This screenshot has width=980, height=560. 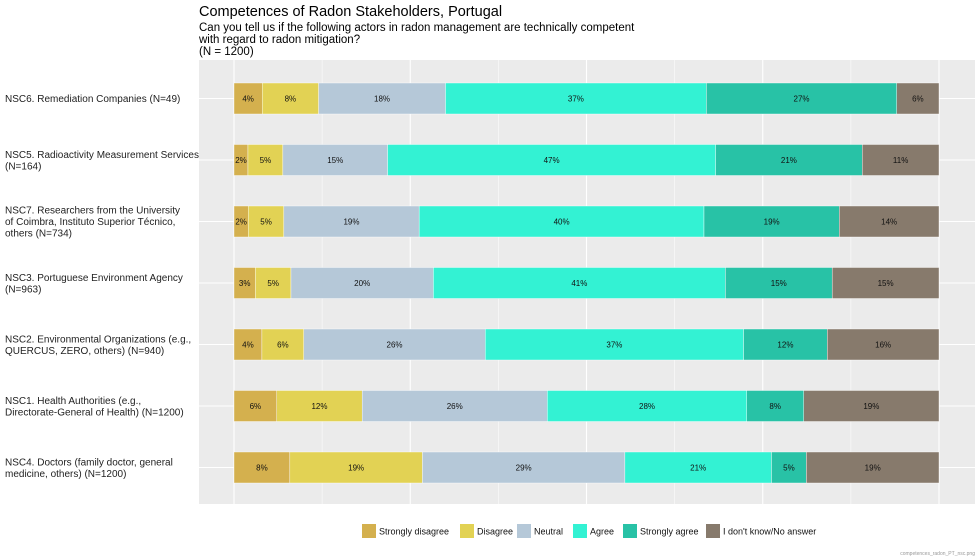 What do you see at coordinates (245, 283) in the screenshot?
I see `segment-label: 3%` at bounding box center [245, 283].